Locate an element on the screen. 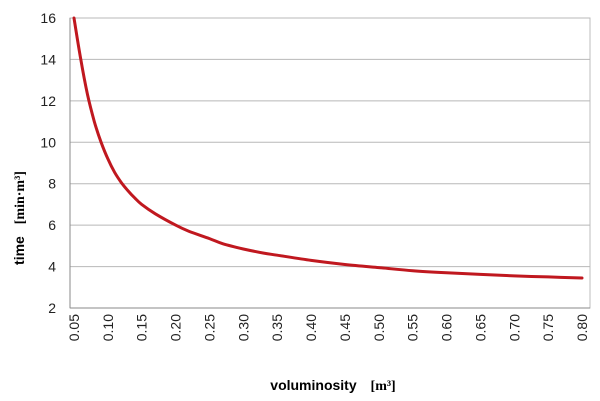 Image resolution: width=600 pixels, height=401 pixels. x-tick-label: 0.55 is located at coordinates (413, 327).